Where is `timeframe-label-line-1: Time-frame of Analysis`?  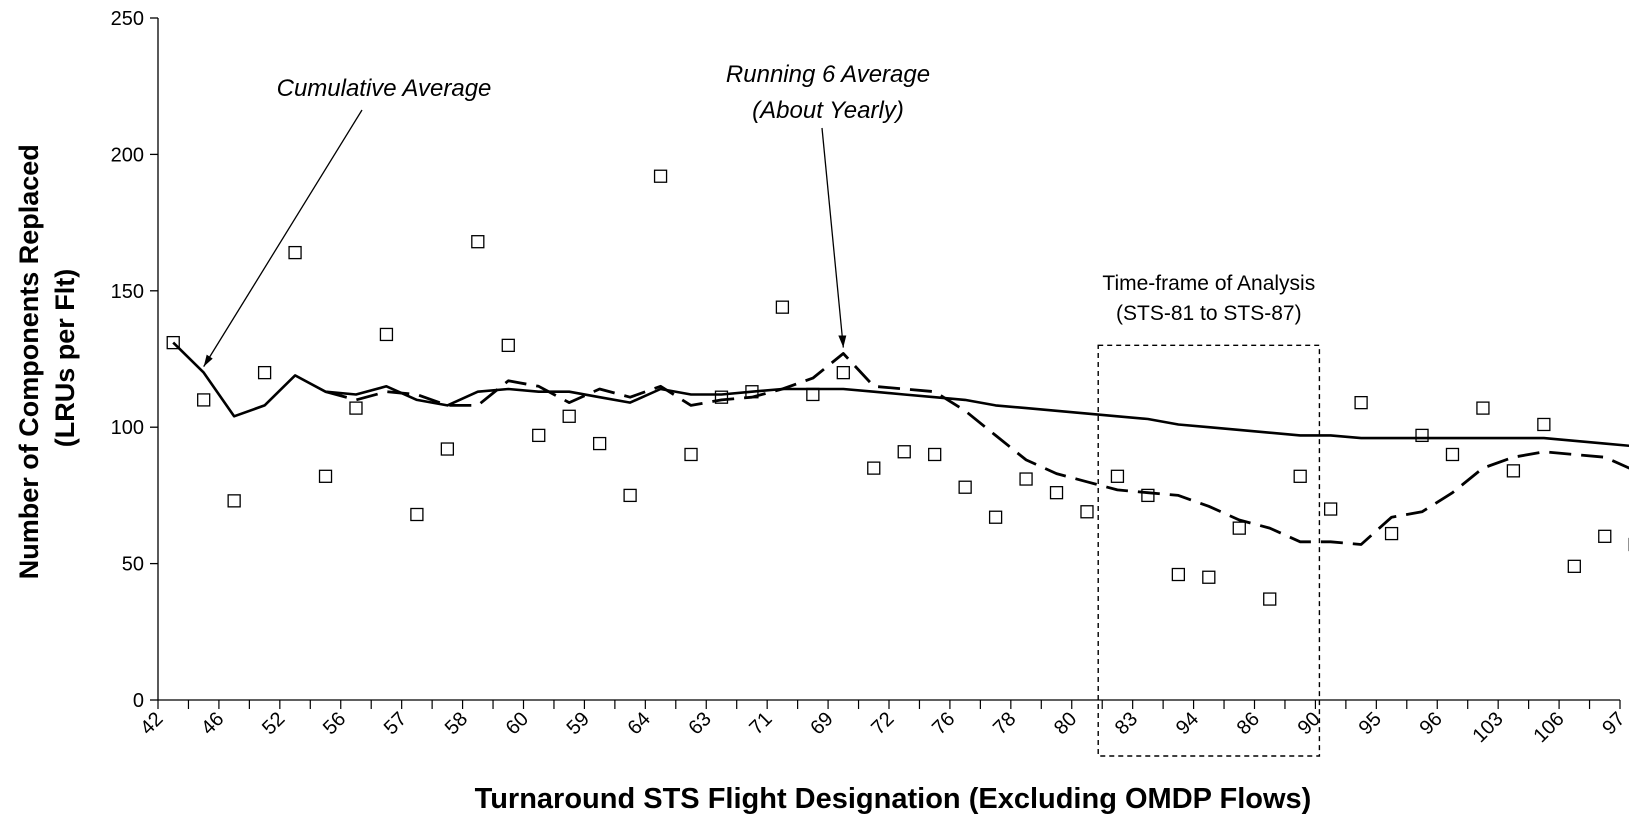 timeframe-label-line-1: Time-frame of Analysis is located at coordinates (1208, 283).